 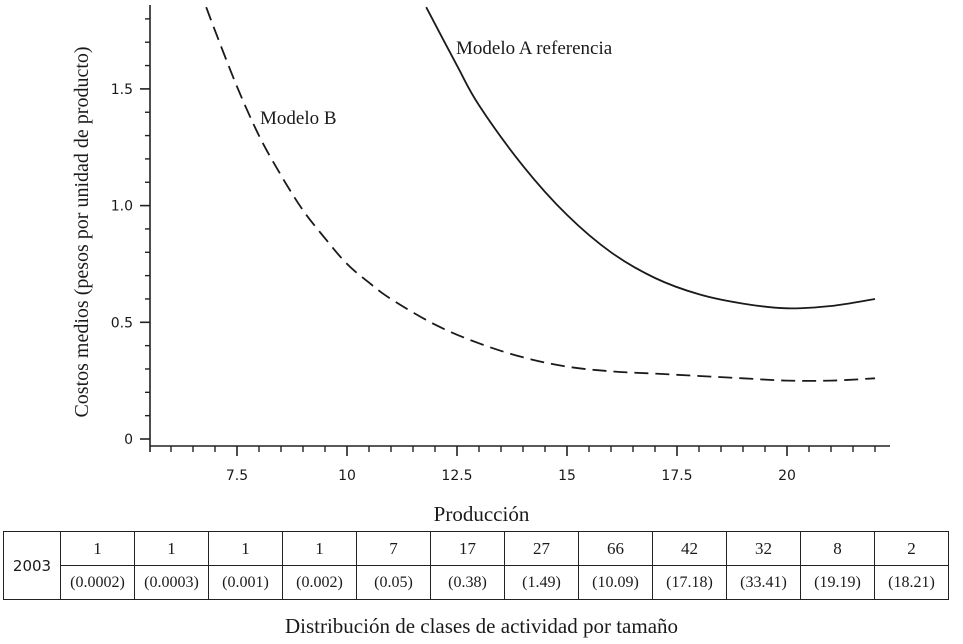 What do you see at coordinates (615, 582) in the screenshot?
I see `percent-cell: (10.09)` at bounding box center [615, 582].